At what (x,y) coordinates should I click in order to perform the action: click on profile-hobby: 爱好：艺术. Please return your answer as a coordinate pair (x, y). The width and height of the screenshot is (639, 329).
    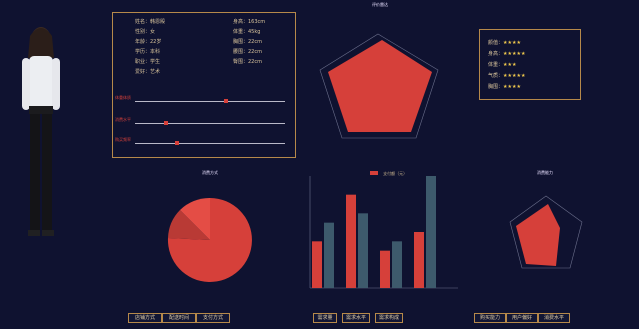
    Looking at the image, I should click on (148, 72).